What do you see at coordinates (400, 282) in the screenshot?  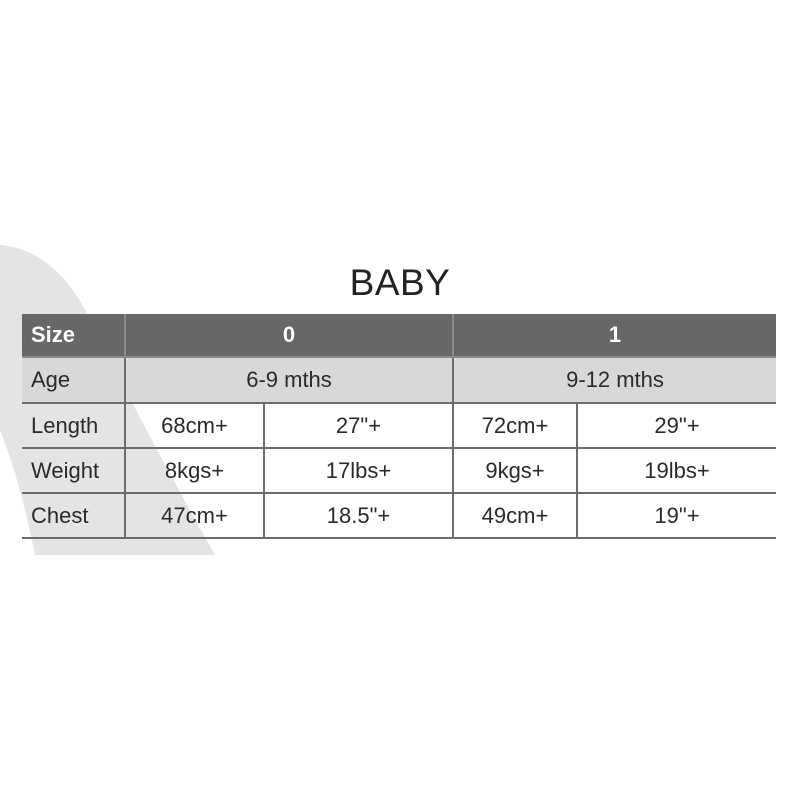 I see `page-title: BABY` at bounding box center [400, 282].